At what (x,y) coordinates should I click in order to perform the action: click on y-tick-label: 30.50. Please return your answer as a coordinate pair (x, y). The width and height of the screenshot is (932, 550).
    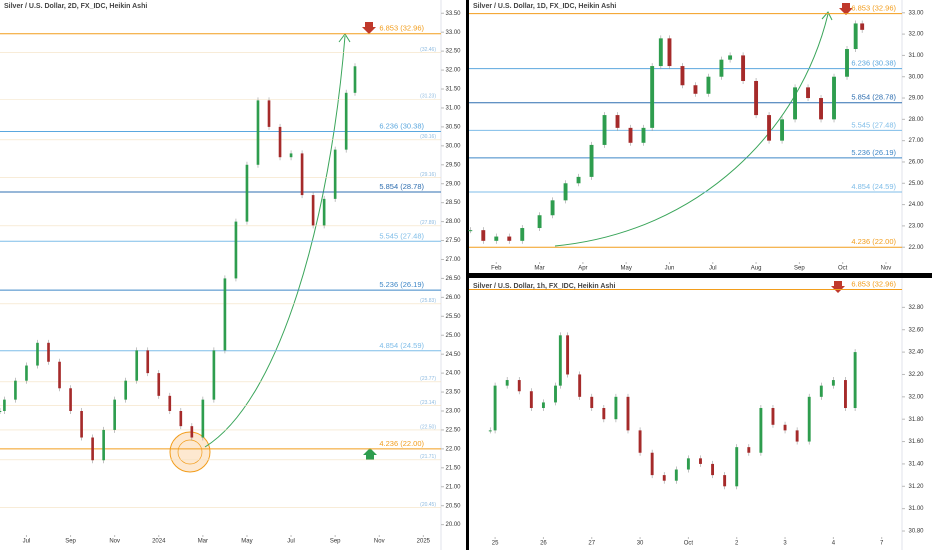
    Looking at the image, I should click on (453, 127).